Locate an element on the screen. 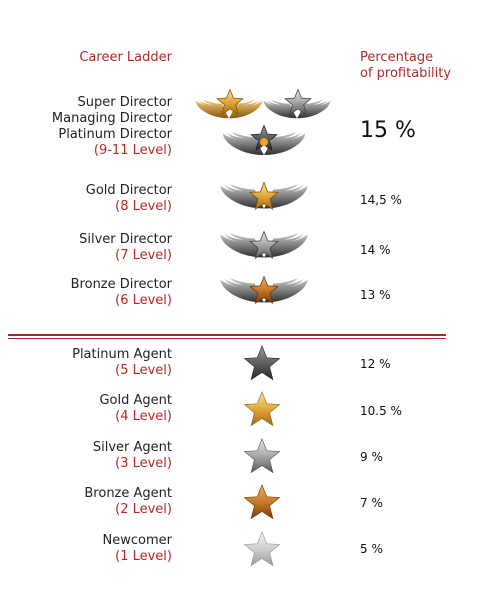 This screenshot has height=600, width=484. profitability-header: Percentage of profitability is located at coordinates (420, 66).